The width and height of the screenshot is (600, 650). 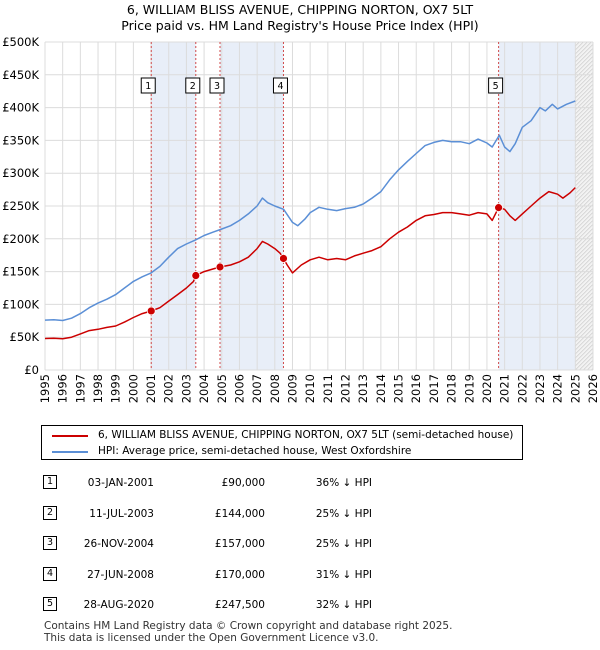 I want to click on table-row: 5 28-AUG-2020 £247,500 32% ↓ HPI, so click(x=300, y=605).